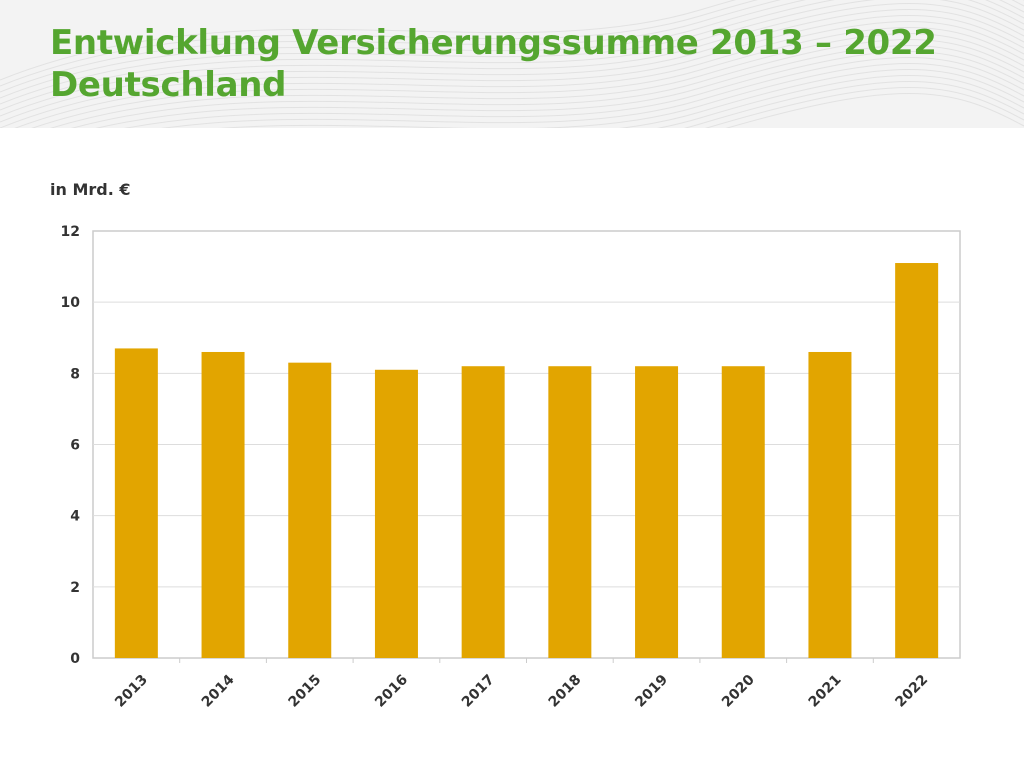 This screenshot has width=1024, height=768. Describe the element at coordinates (396, 513) in the screenshot. I see `bar-2016` at that location.